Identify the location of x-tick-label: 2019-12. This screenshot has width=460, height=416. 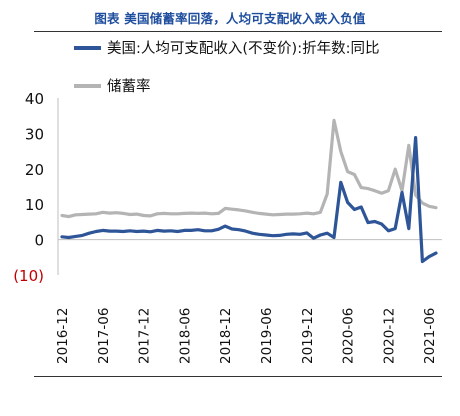
(308, 336).